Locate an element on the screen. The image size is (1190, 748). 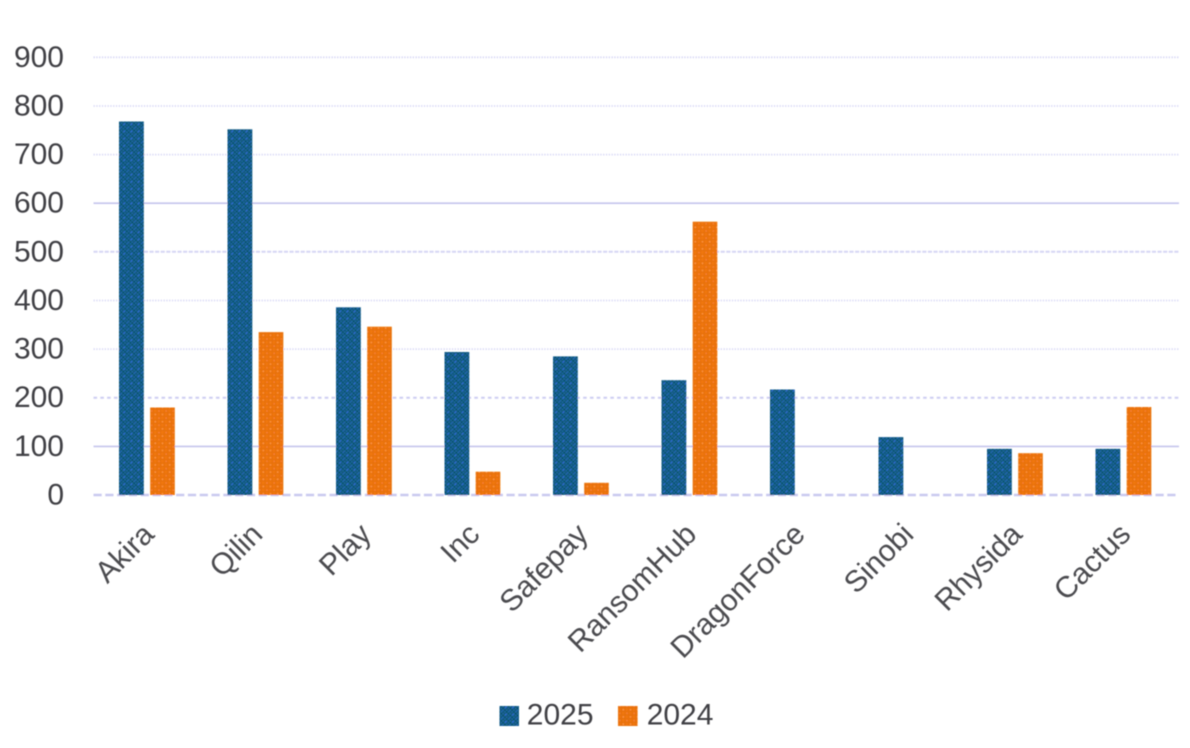
svg-text: 400 is located at coordinates (39, 300).